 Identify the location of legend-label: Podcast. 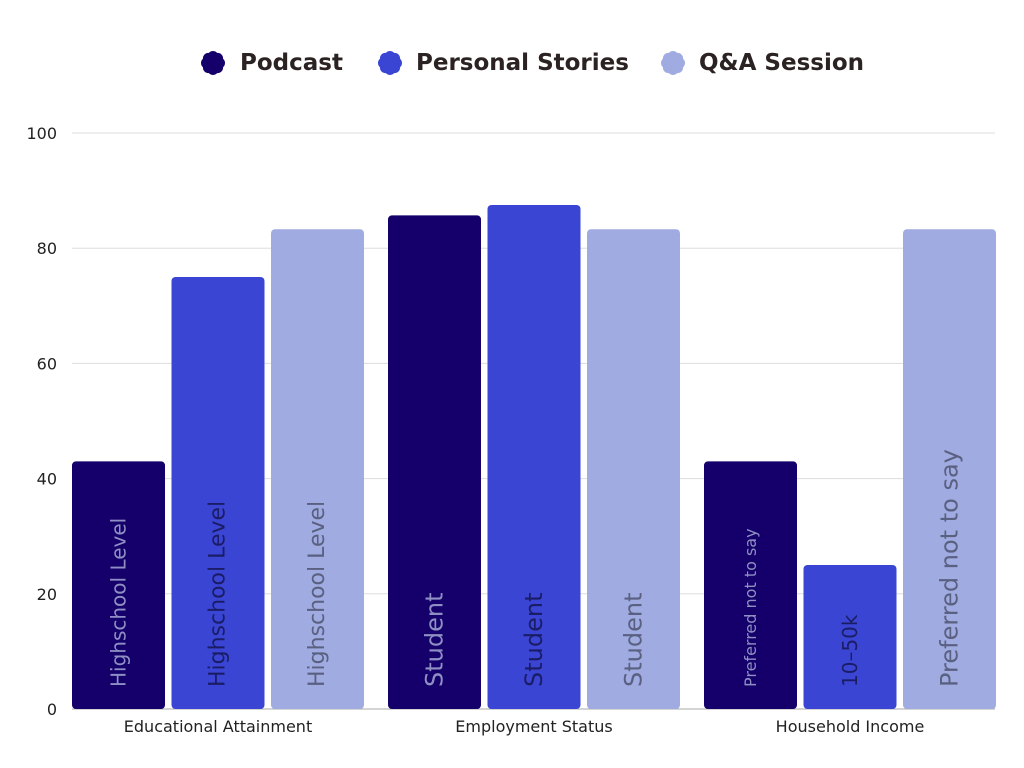
(291, 63).